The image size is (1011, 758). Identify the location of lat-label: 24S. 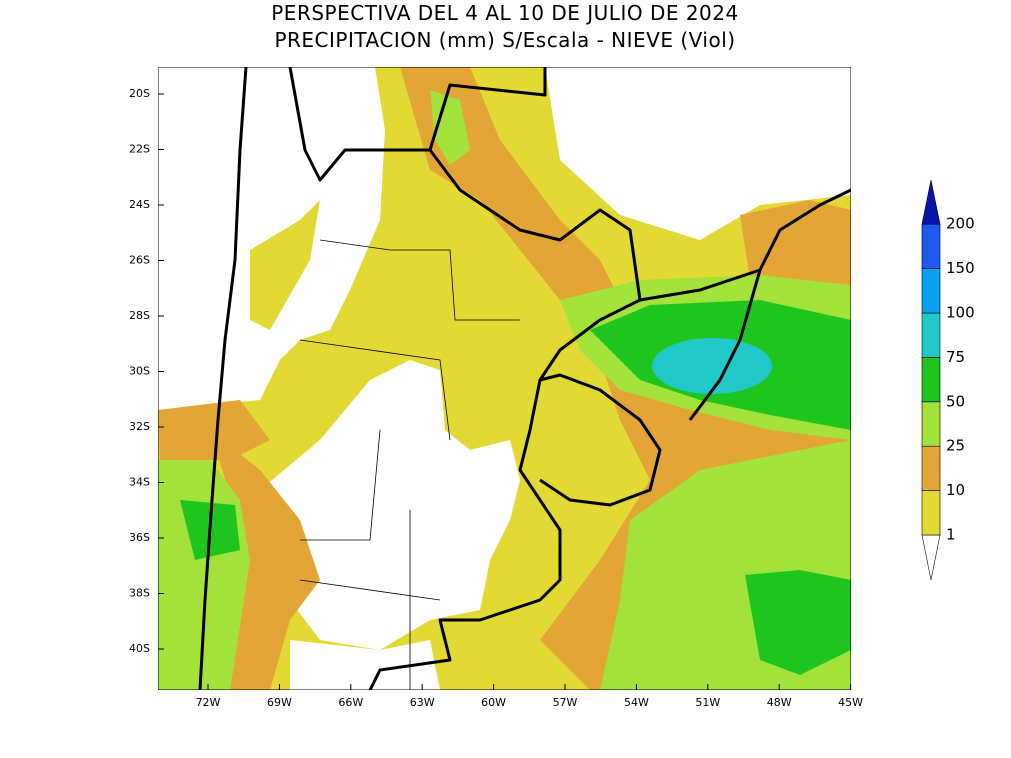
(139, 204).